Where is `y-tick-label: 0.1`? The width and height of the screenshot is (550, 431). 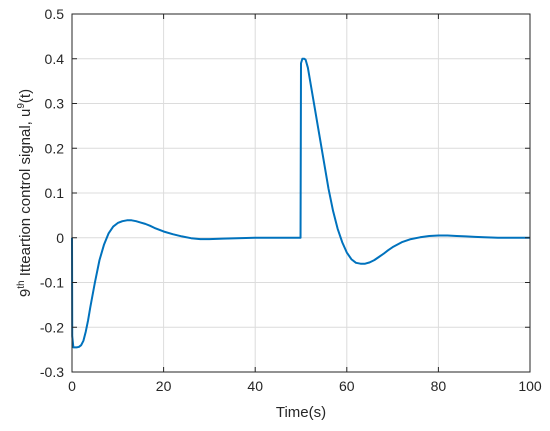 y-tick-label: 0.1 is located at coordinates (55, 193).